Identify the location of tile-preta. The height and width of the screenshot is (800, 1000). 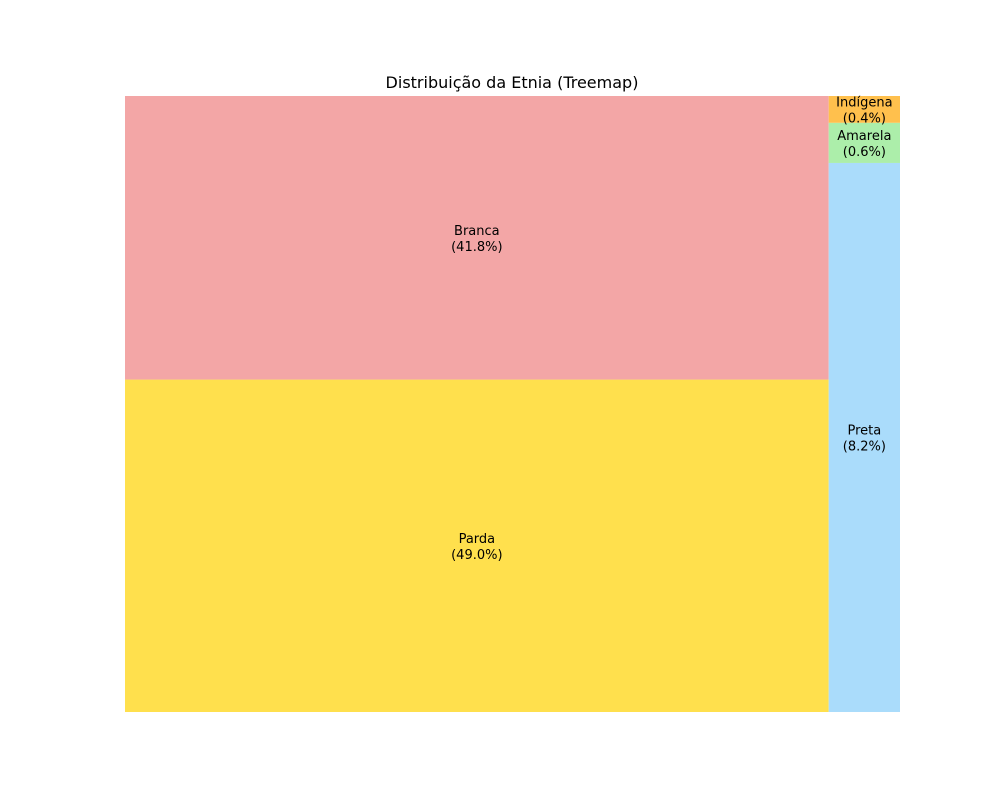
(864, 437).